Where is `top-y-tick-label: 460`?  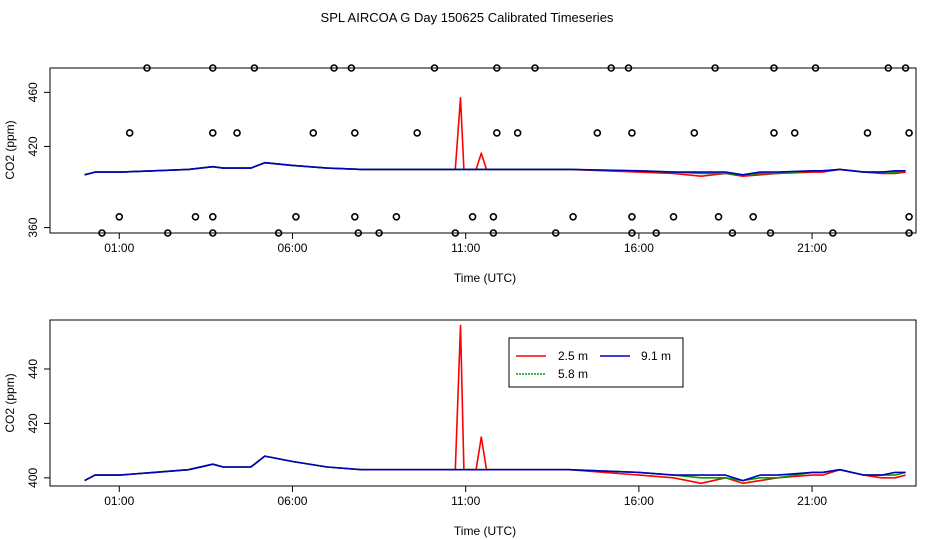 top-y-tick-label: 460 is located at coordinates (33, 92).